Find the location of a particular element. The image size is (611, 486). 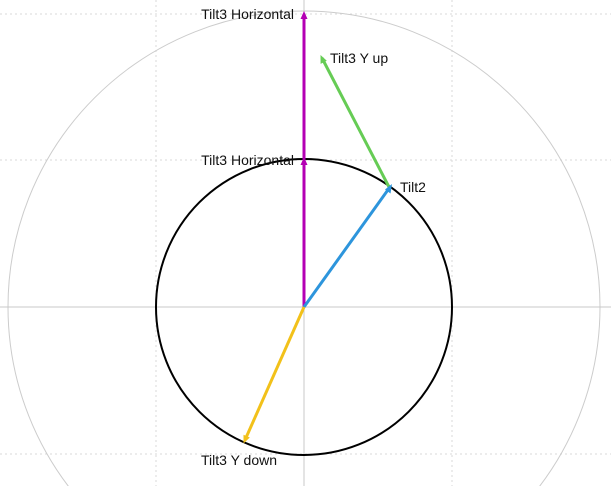

tilt2-vector is located at coordinates (347, 247).